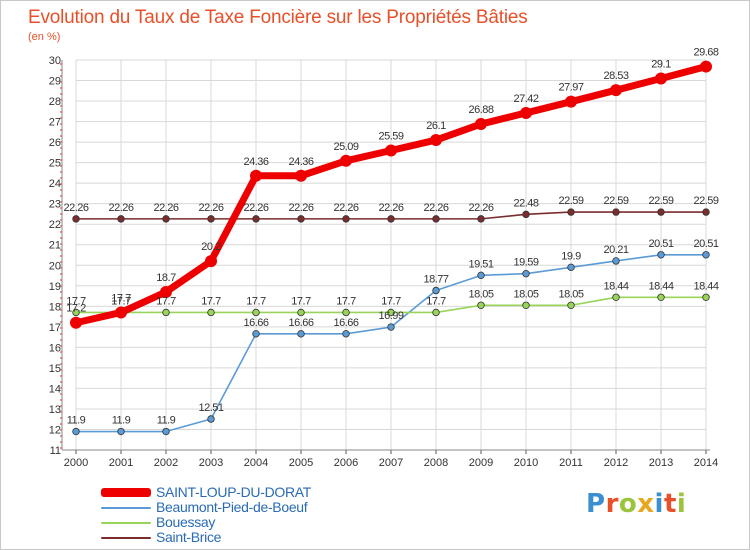 The width and height of the screenshot is (750, 550). What do you see at coordinates (616, 463) in the screenshot?
I see `x-tick-label: 2012` at bounding box center [616, 463].